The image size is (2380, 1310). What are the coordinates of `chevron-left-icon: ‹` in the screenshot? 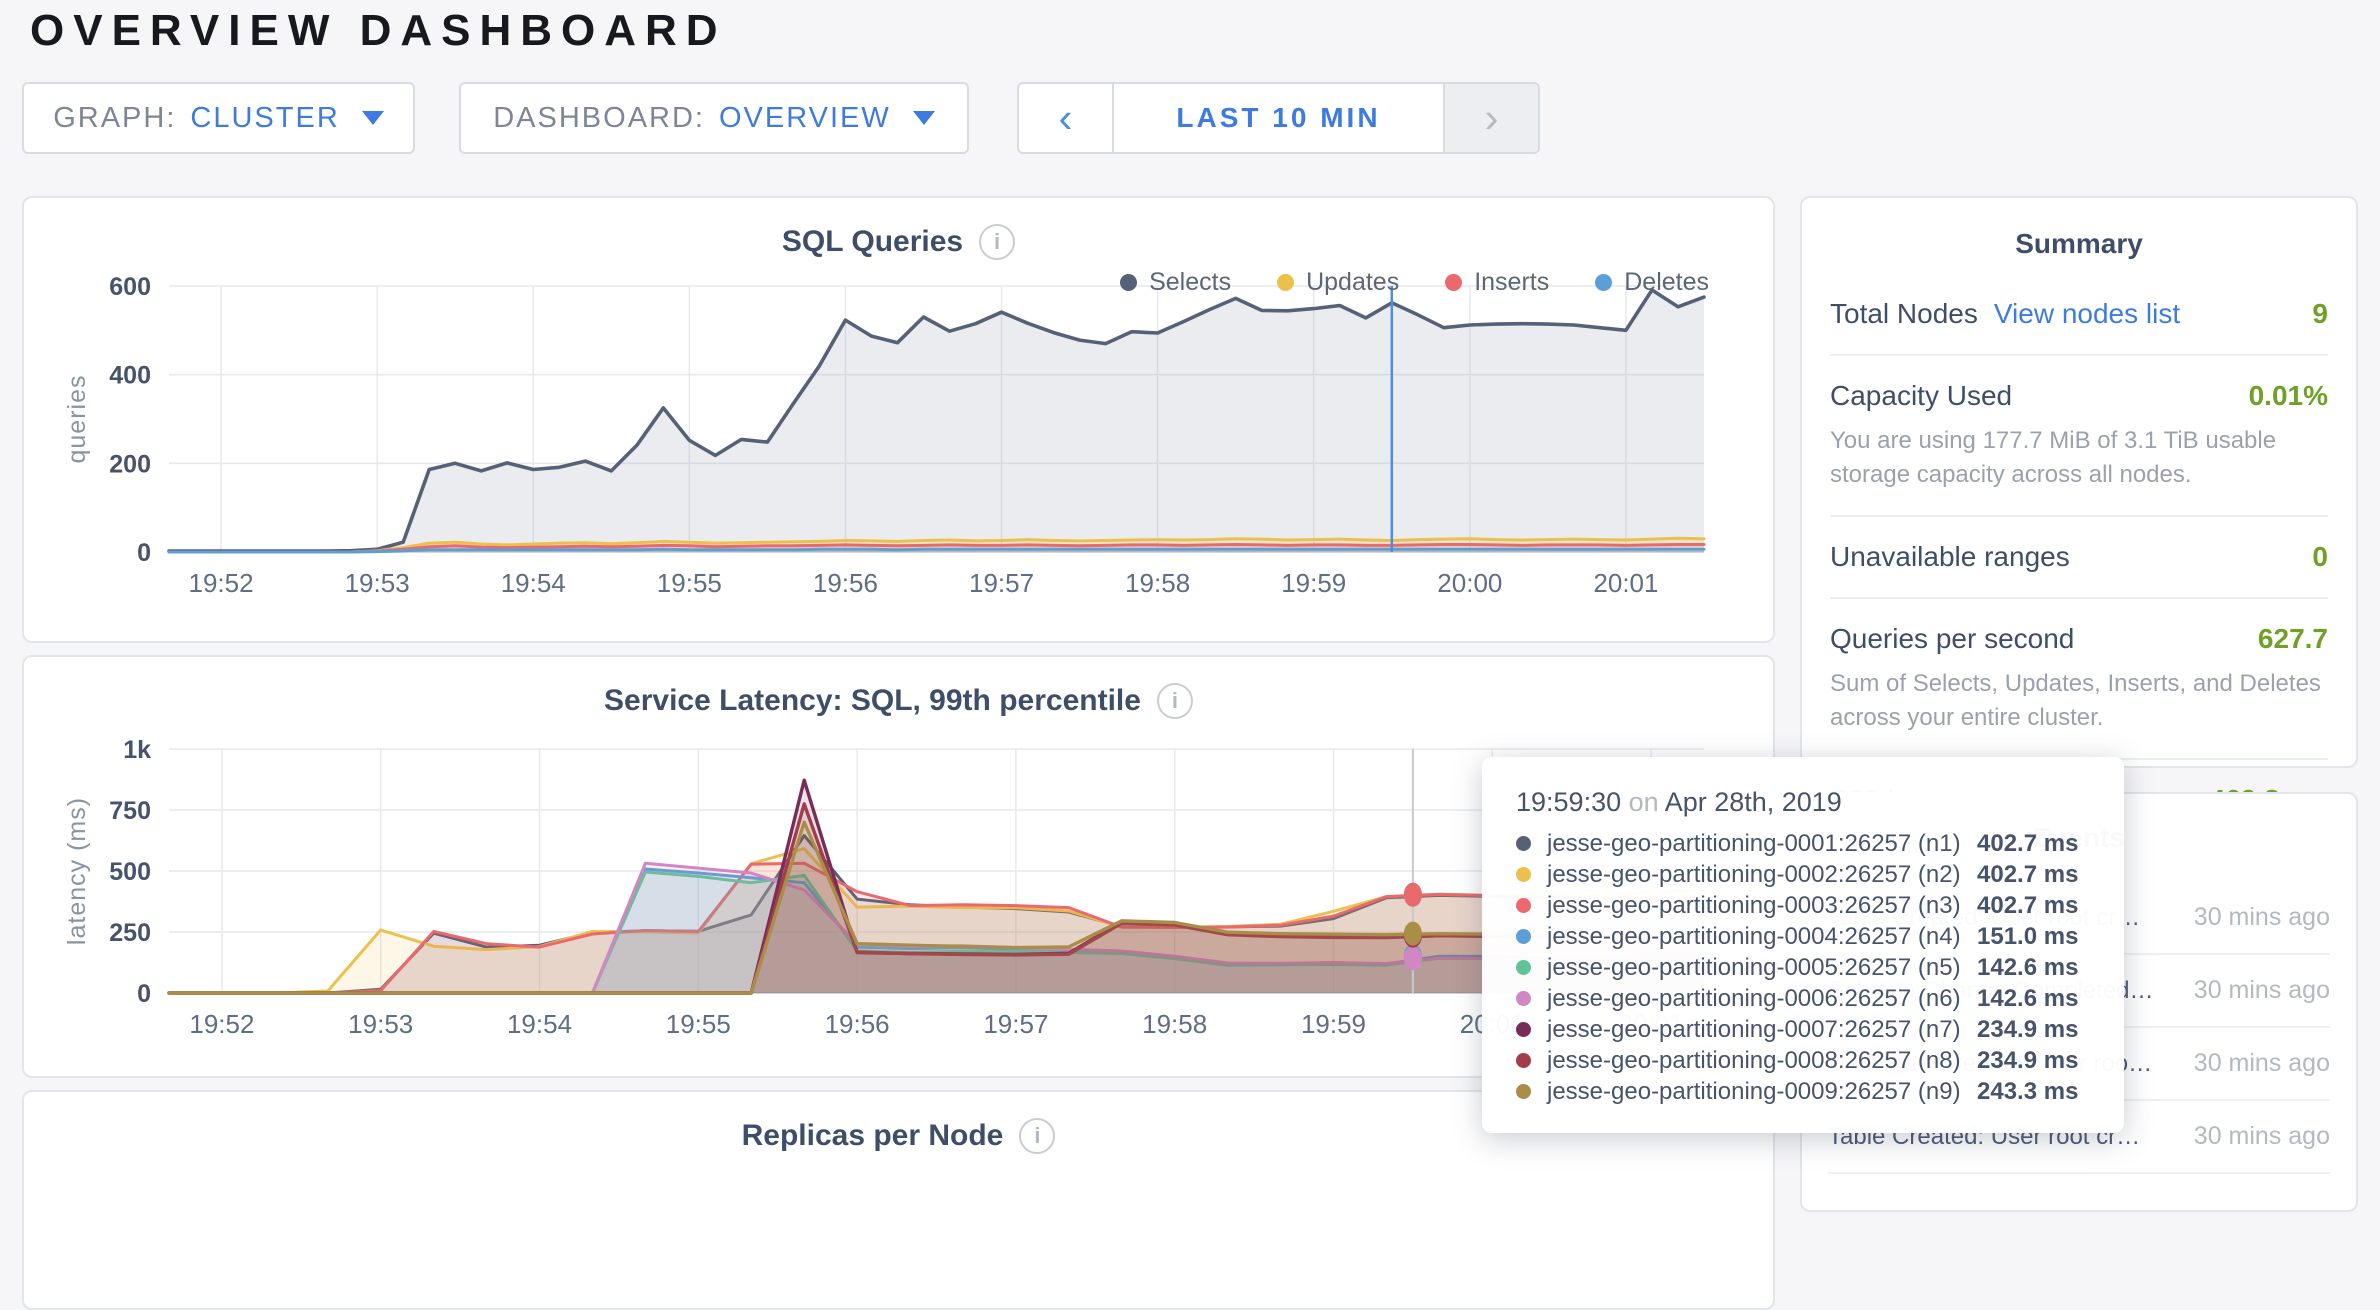 It's located at (1065, 117).